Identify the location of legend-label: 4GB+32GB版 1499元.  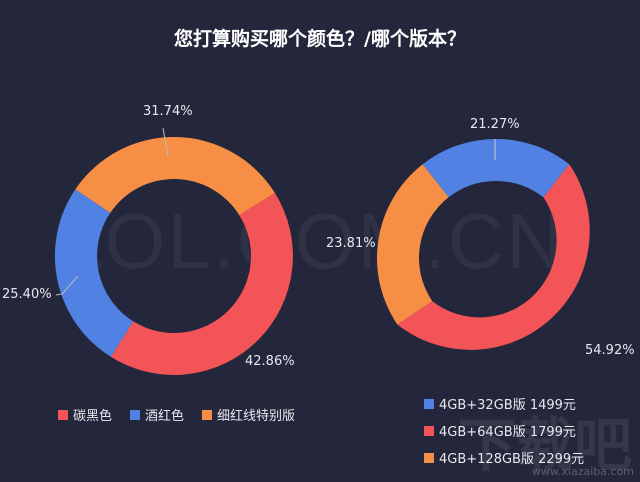
(507, 405).